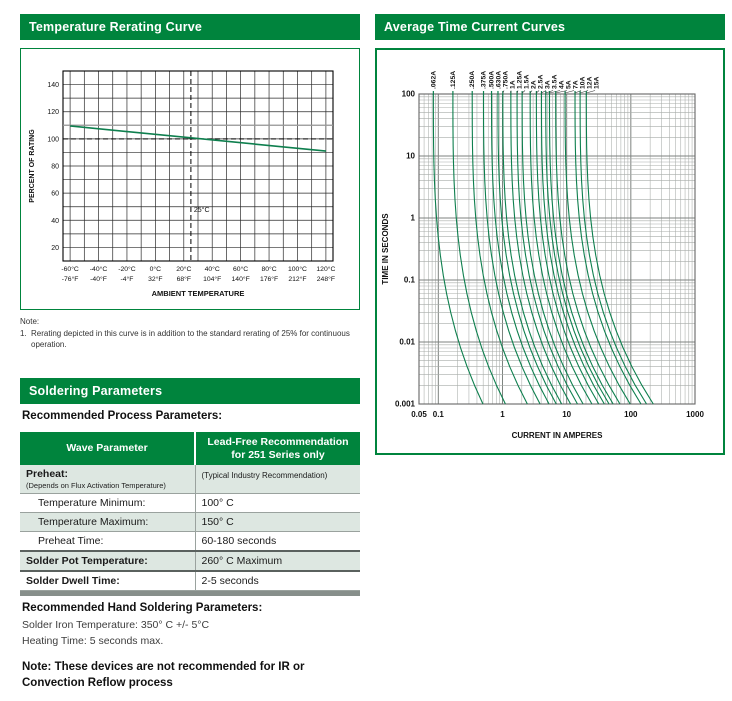  I want to click on table-row: Solder Dwell Time: 2-5 seconds, so click(190, 581).